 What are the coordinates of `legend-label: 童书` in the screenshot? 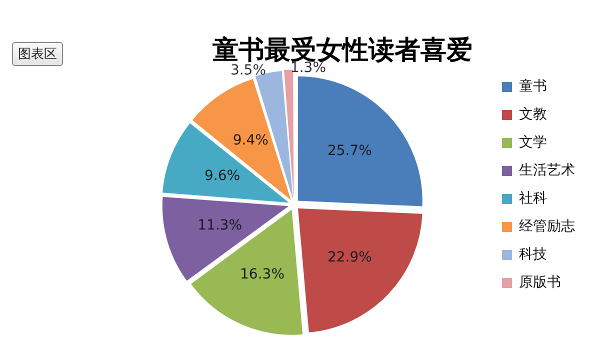 It's located at (533, 86).